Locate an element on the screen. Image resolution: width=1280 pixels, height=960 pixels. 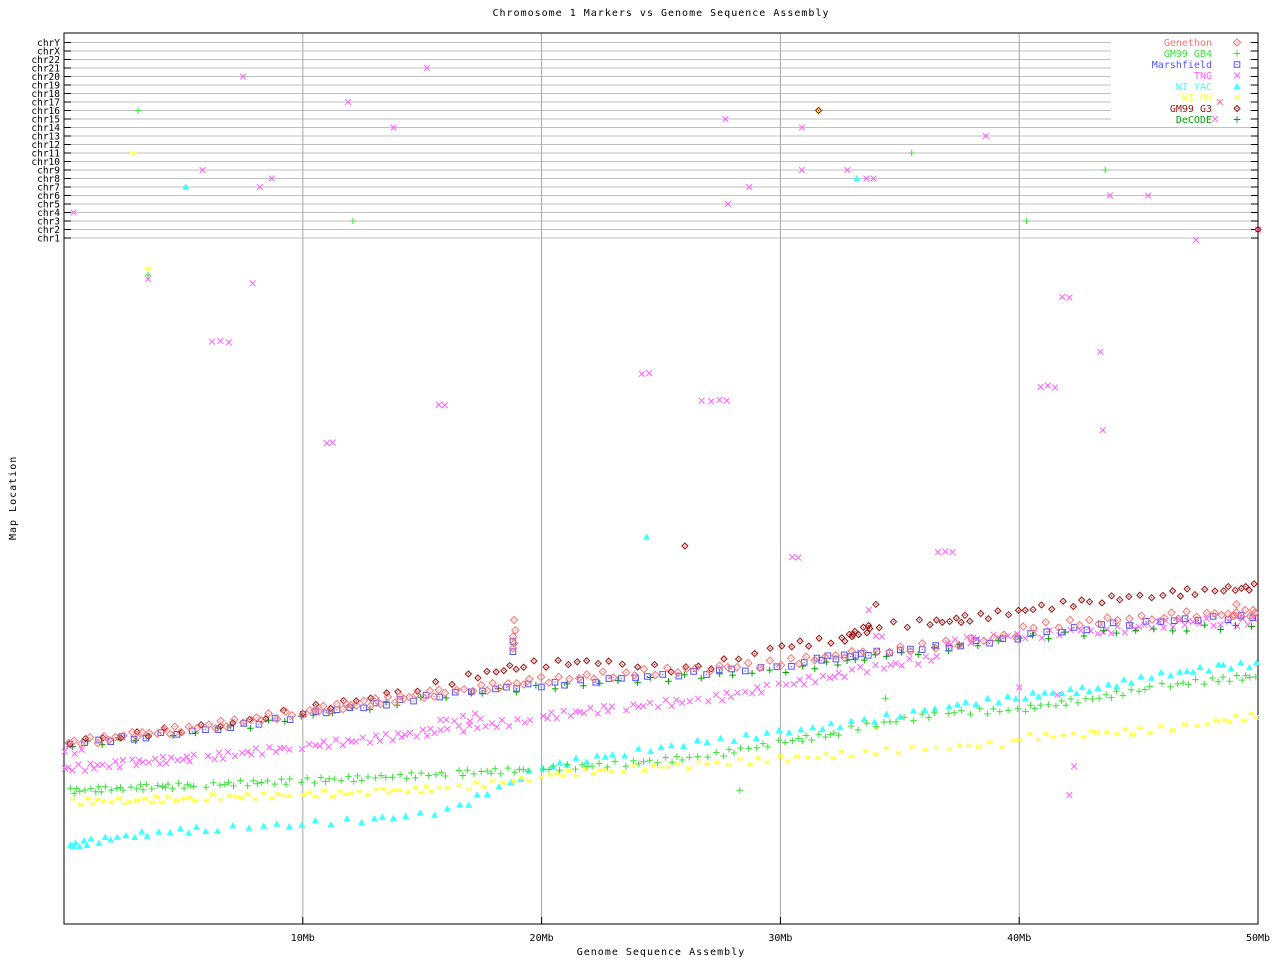
x-tick-label: 20Mb is located at coordinates (542, 938).